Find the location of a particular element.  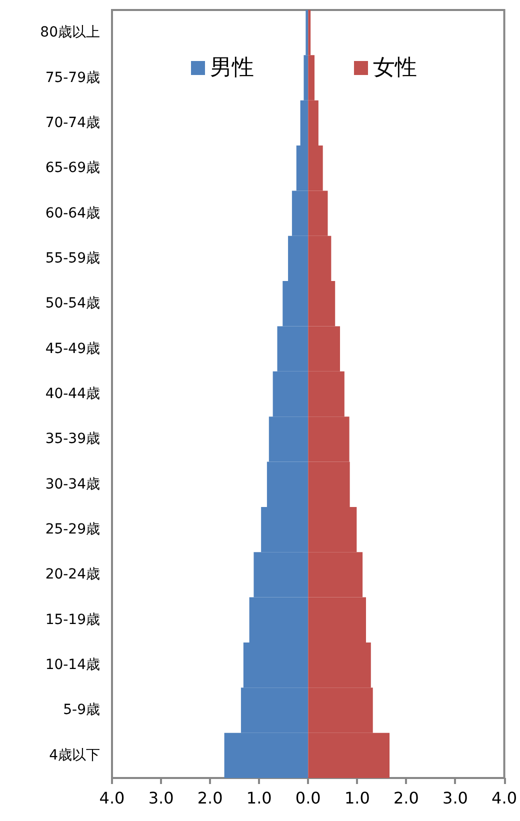

y-tick-label: 50-54歳 is located at coordinates (72, 304).